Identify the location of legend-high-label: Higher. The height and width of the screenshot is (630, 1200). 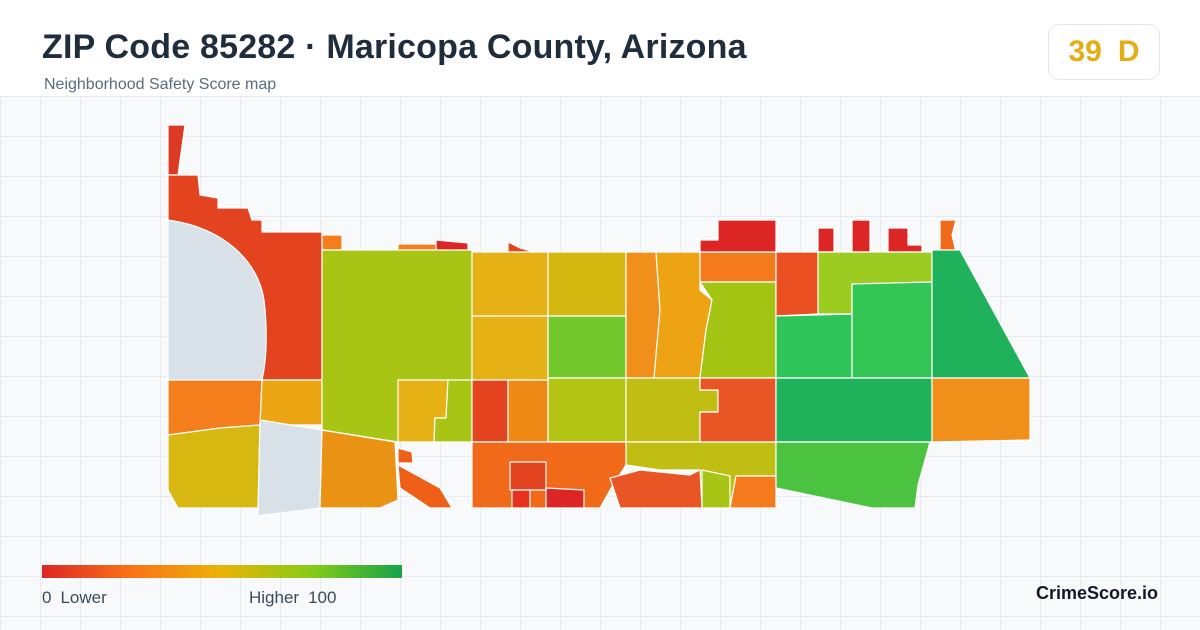
(274, 597).